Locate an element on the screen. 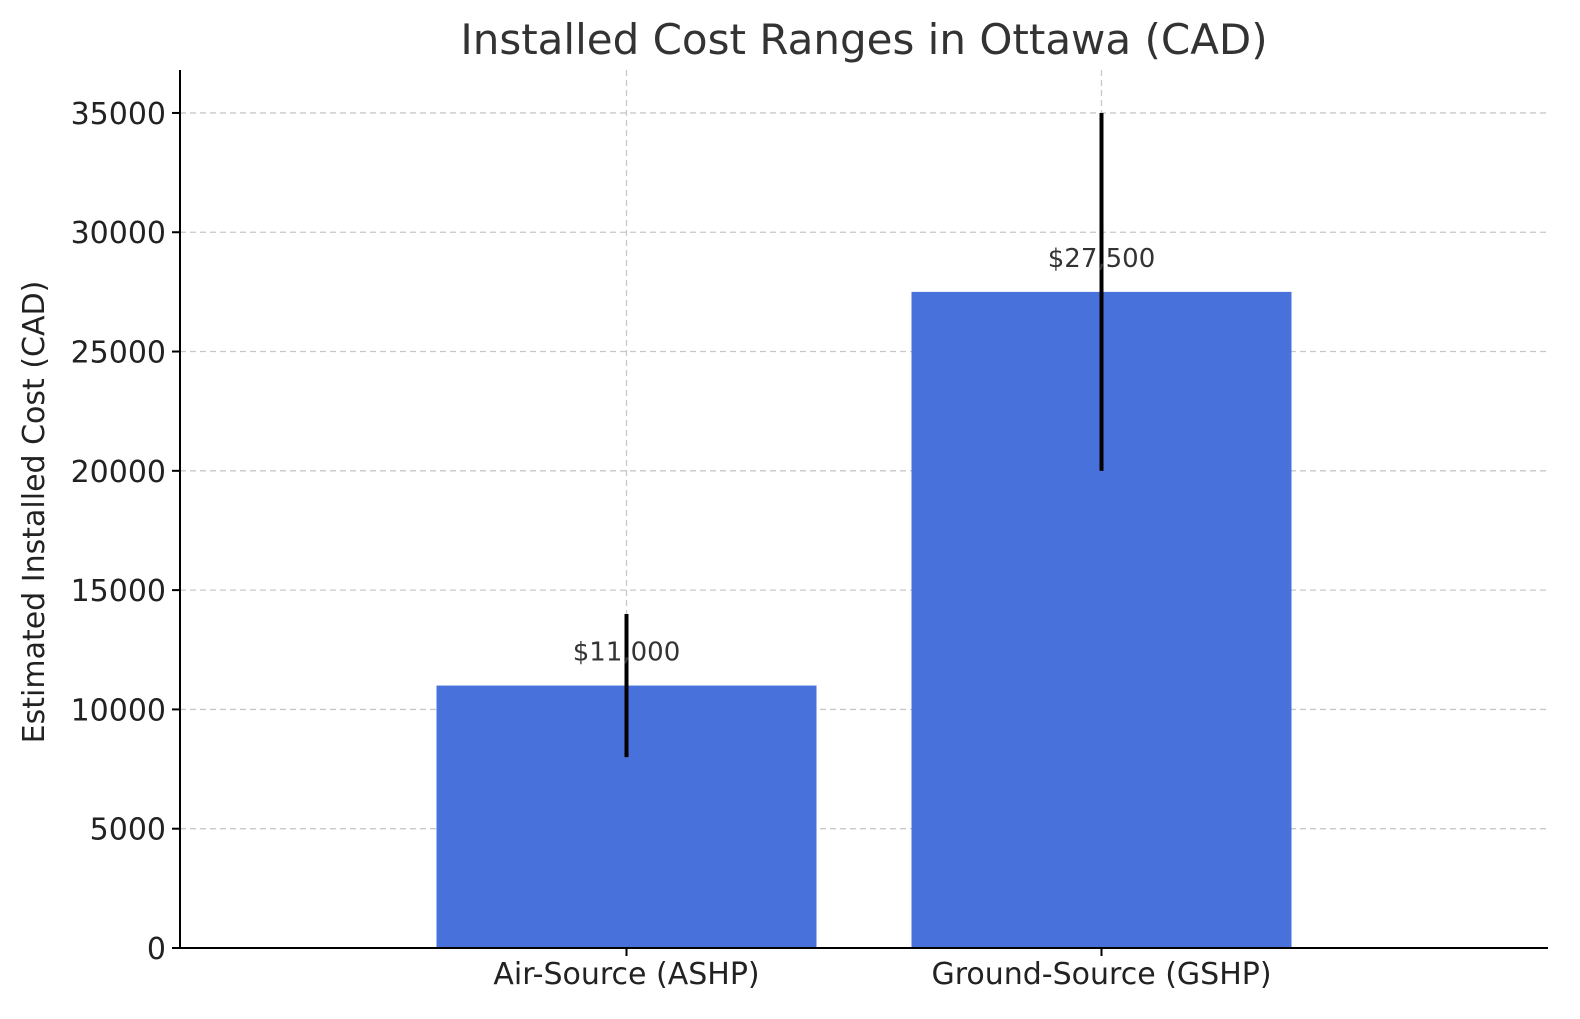  y-tick-label: 25000 is located at coordinates (118, 353).